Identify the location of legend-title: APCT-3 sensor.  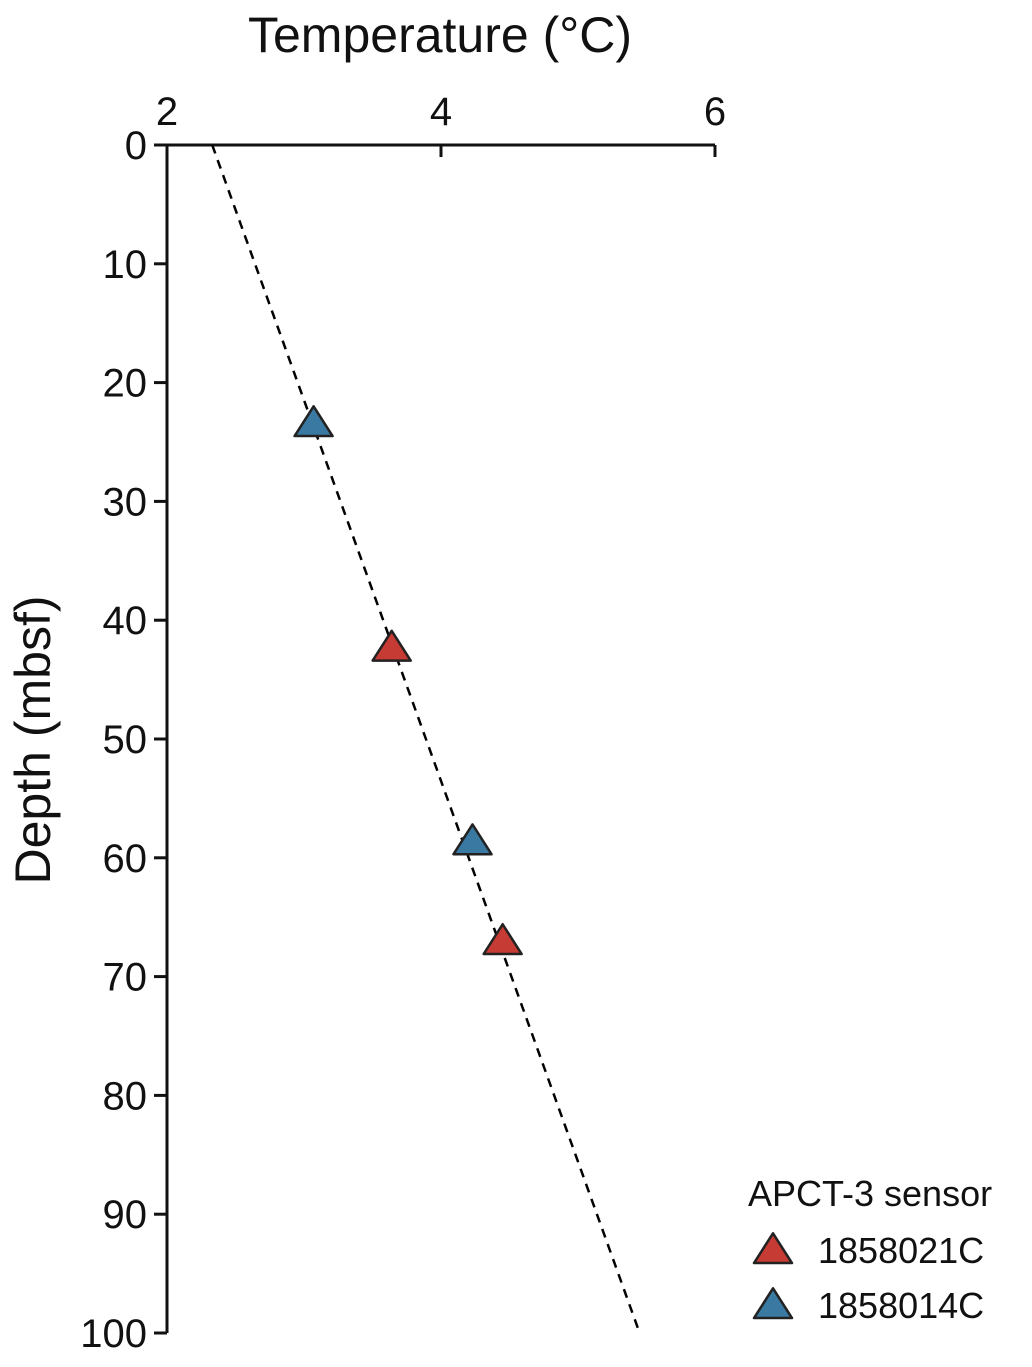
(870, 1193).